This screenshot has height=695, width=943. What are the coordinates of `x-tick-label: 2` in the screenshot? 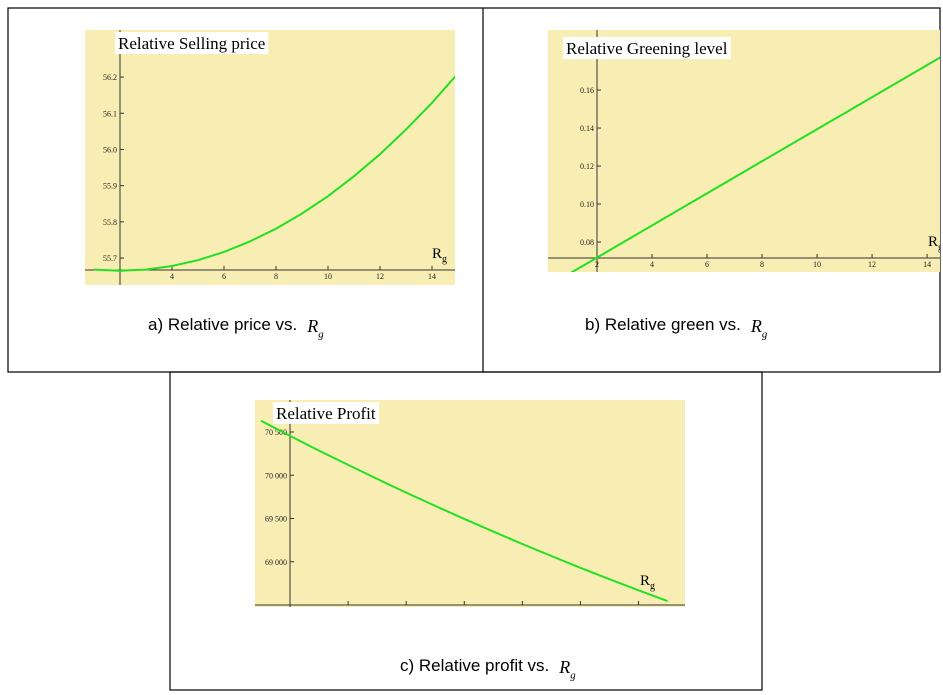 It's located at (597, 264).